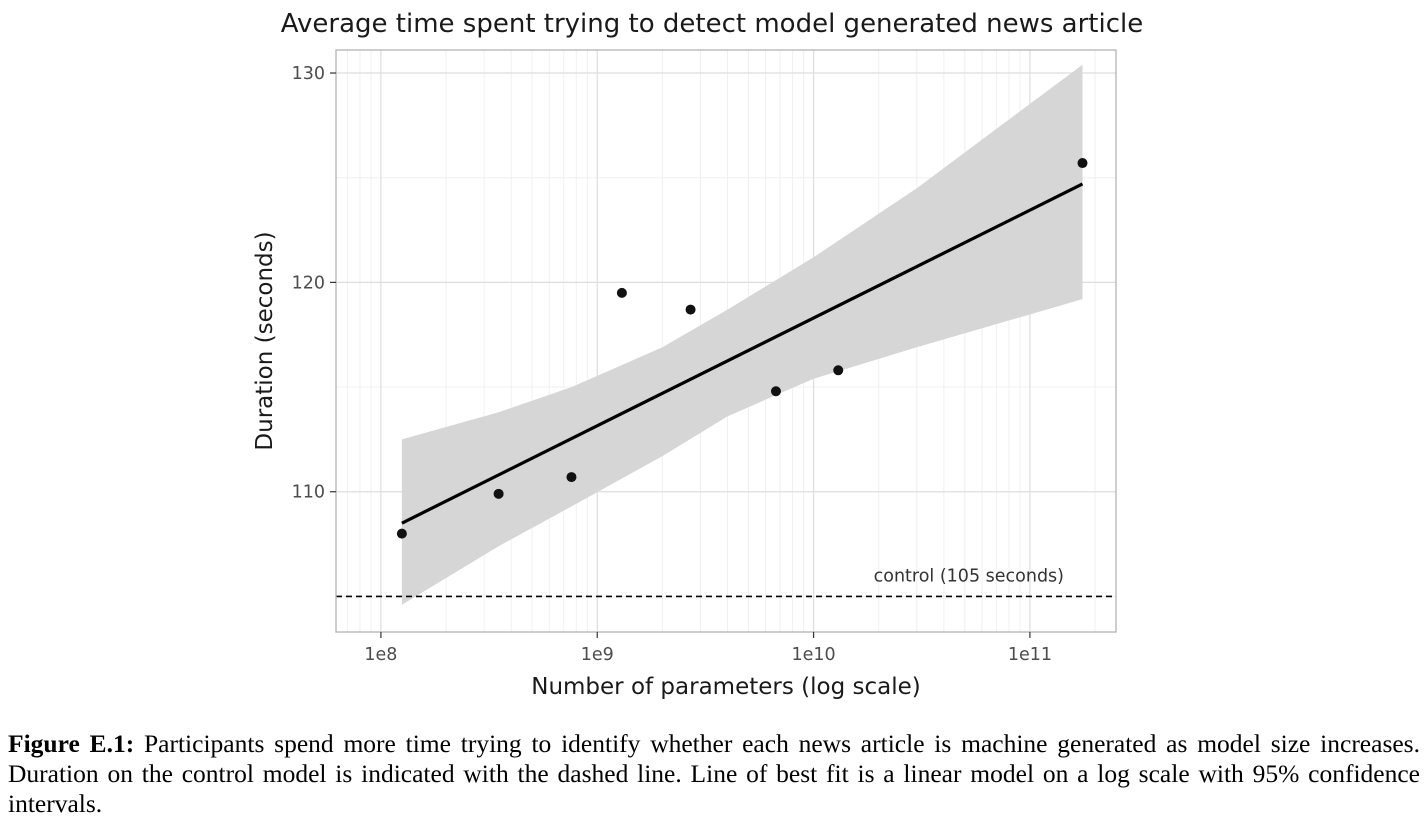 The height and width of the screenshot is (829, 1425). What do you see at coordinates (1030, 655) in the screenshot?
I see `x-tick-label: 1e11` at bounding box center [1030, 655].